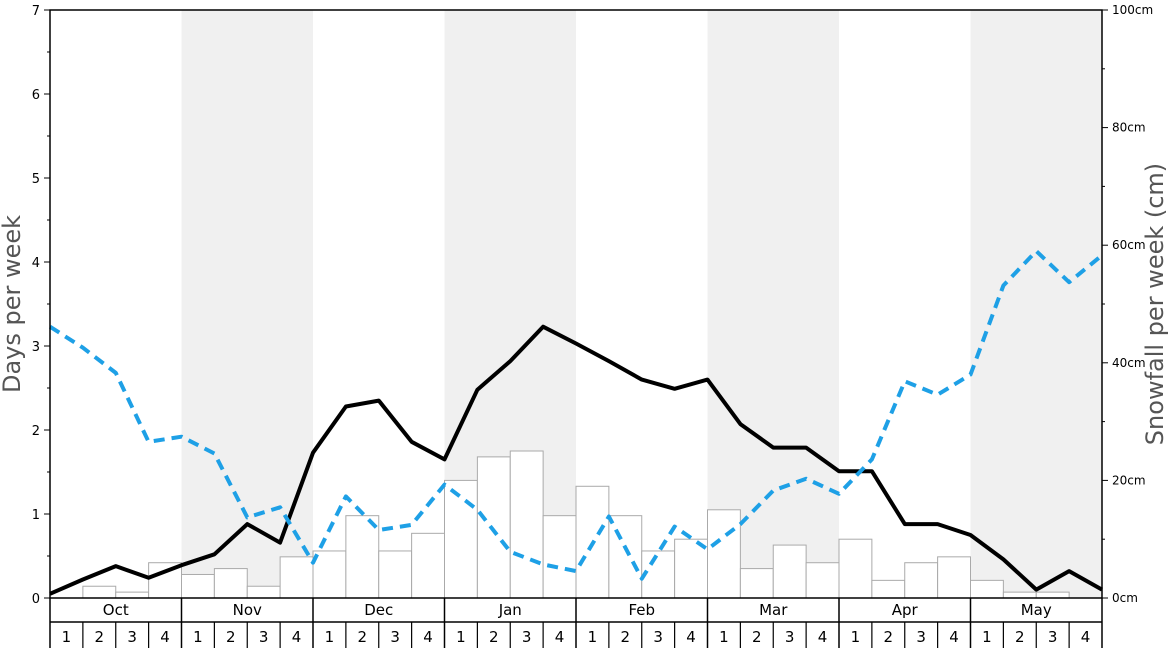 This screenshot has width=1168, height=648. I want to click on right-tick-label: 40cm, so click(1129, 363).